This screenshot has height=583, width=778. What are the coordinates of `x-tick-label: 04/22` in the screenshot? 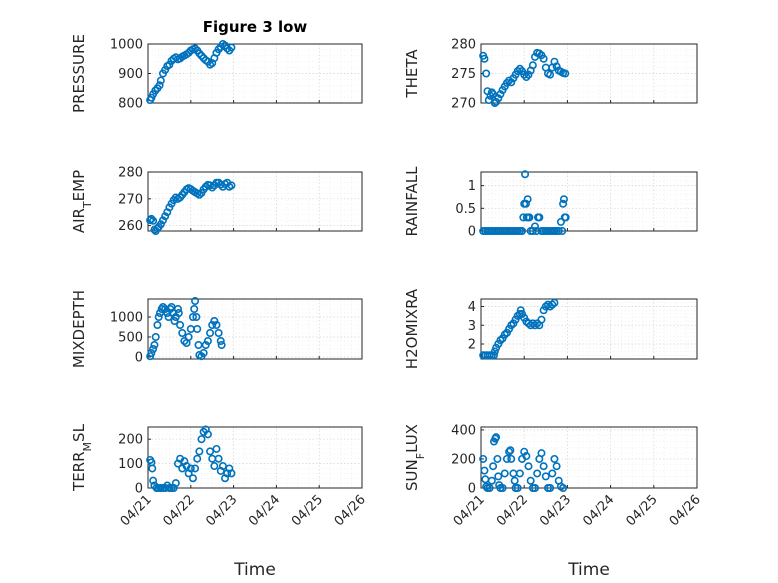 It's located at (179, 510).